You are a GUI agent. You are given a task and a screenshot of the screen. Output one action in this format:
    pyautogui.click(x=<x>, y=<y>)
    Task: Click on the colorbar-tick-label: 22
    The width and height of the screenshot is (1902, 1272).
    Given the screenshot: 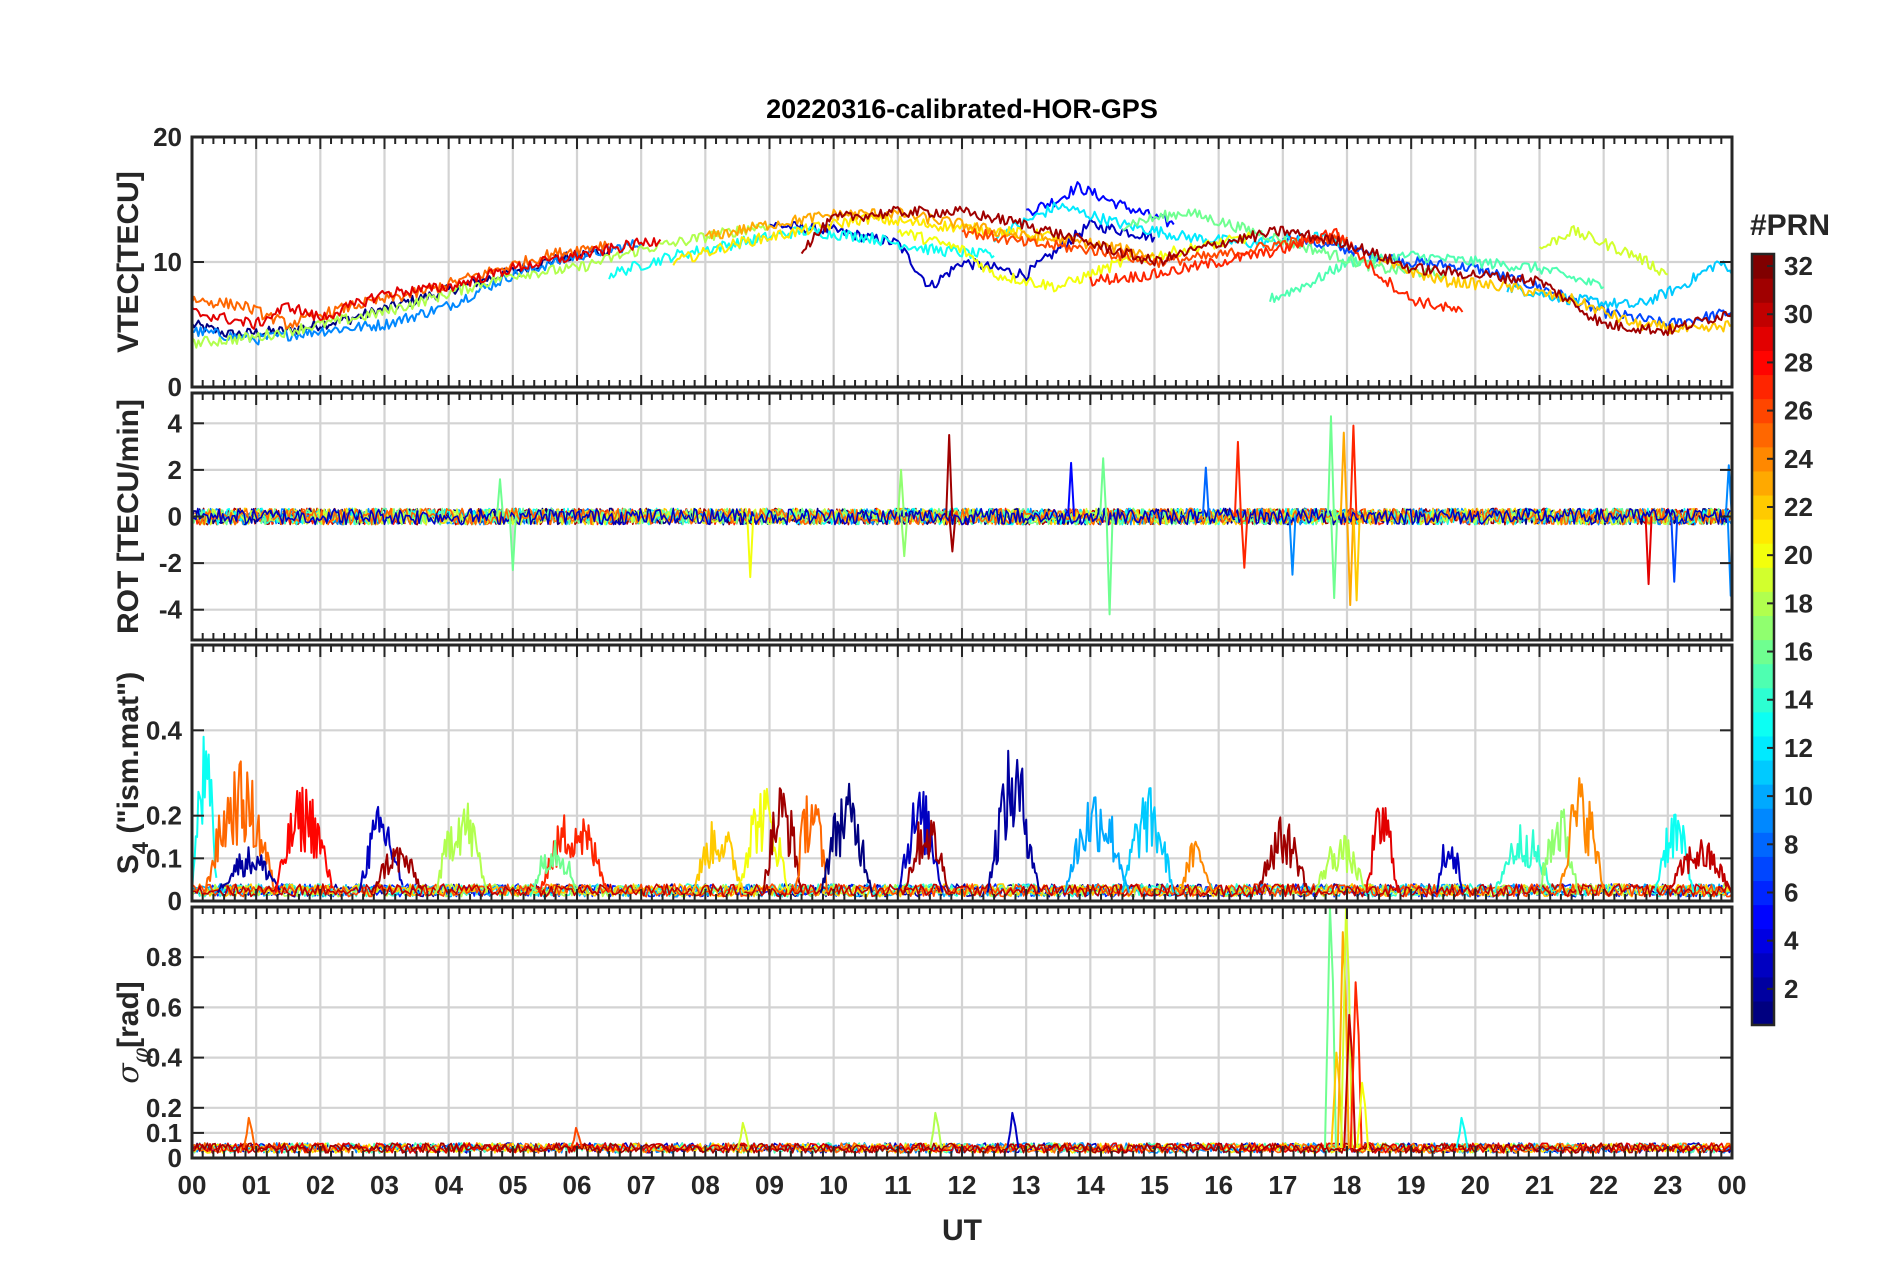 What is the action you would take?
    pyautogui.click(x=1798, y=507)
    